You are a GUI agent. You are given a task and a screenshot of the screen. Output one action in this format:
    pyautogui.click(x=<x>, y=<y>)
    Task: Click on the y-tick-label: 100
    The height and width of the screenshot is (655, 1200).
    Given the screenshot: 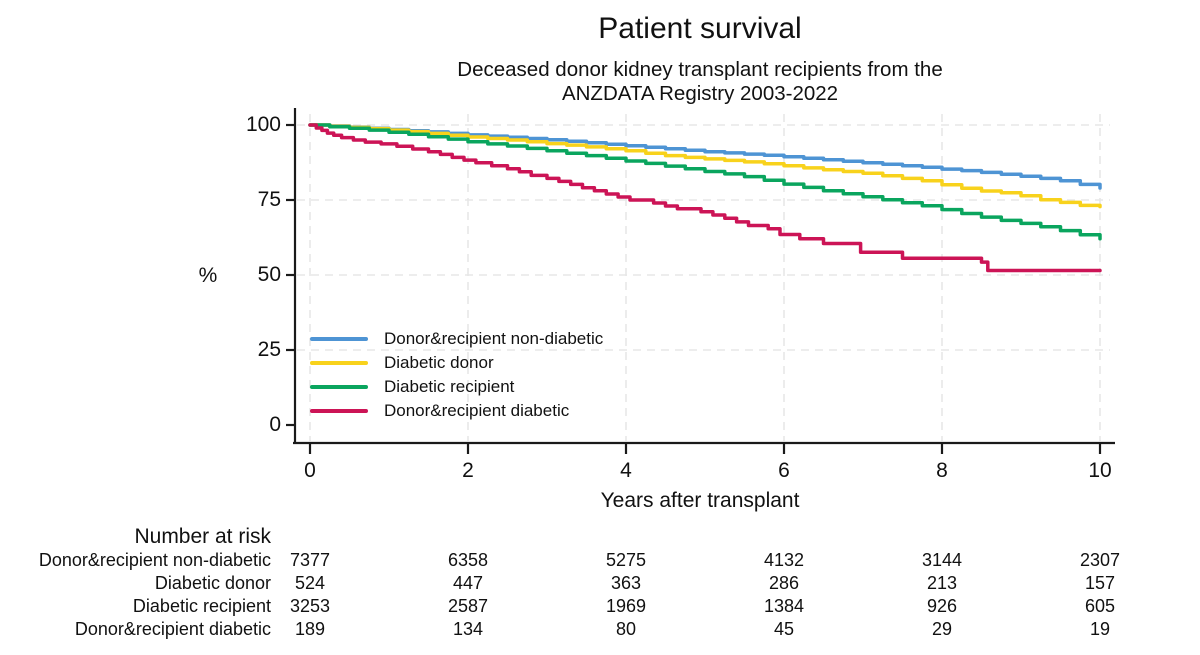 What is the action you would take?
    pyautogui.click(x=263, y=124)
    